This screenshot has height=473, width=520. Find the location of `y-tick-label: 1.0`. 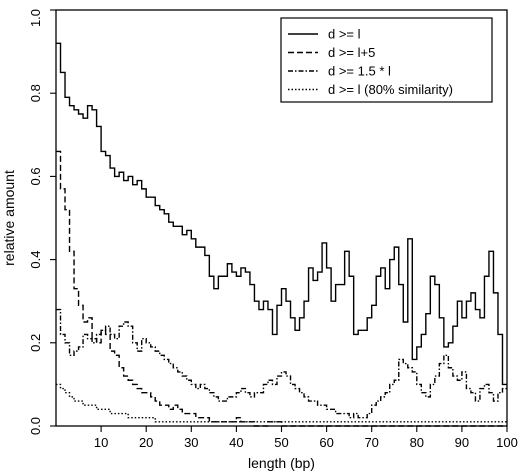

y-tick-label: 1.0 is located at coordinates (35, 18).